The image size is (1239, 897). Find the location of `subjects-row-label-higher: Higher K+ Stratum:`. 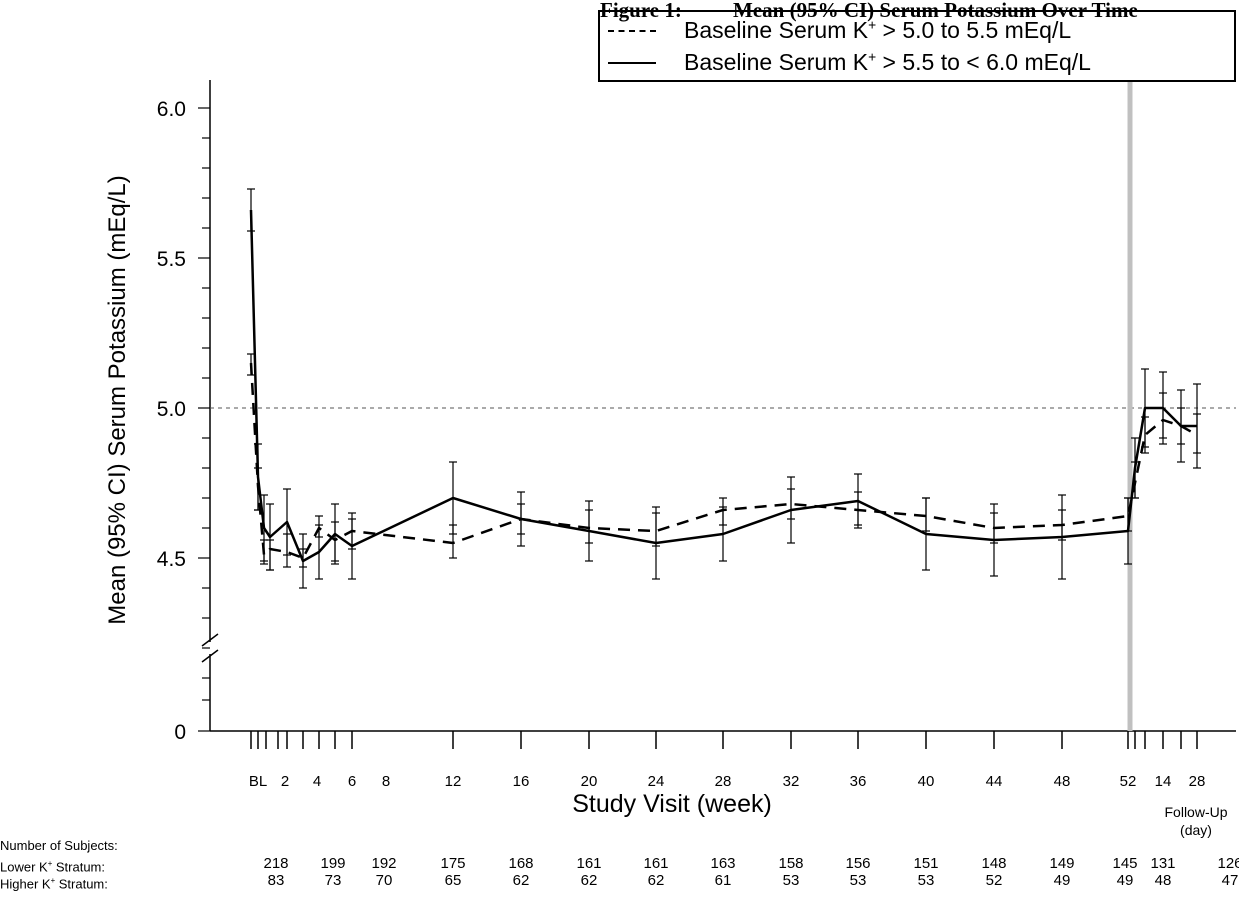

subjects-row-label-higher: Higher K+ Stratum: is located at coordinates (54, 884).